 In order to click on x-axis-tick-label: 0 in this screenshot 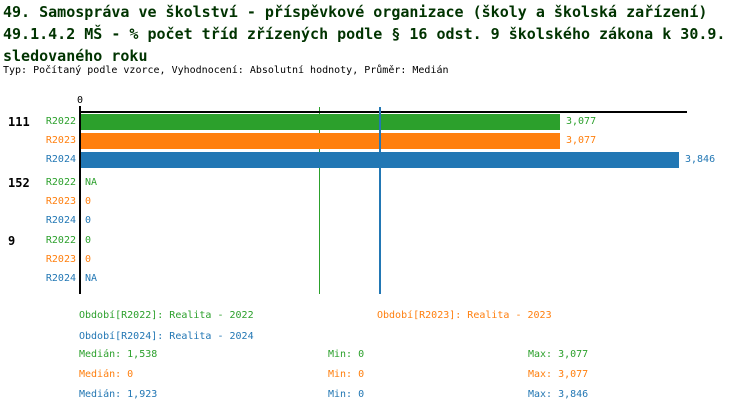, I will do `click(80, 100)`.